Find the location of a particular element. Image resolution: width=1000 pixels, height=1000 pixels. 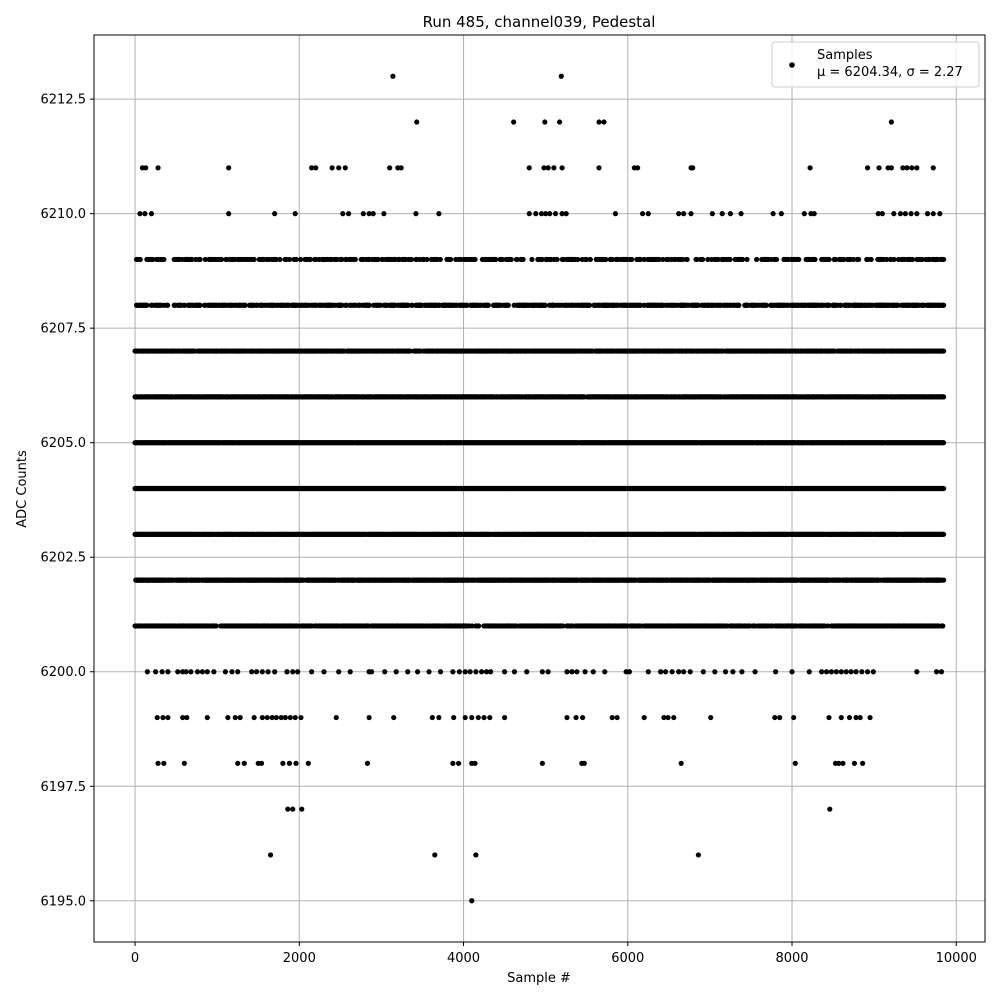

chart-title: Run 485, channel039, Pedestal is located at coordinates (539, 22).